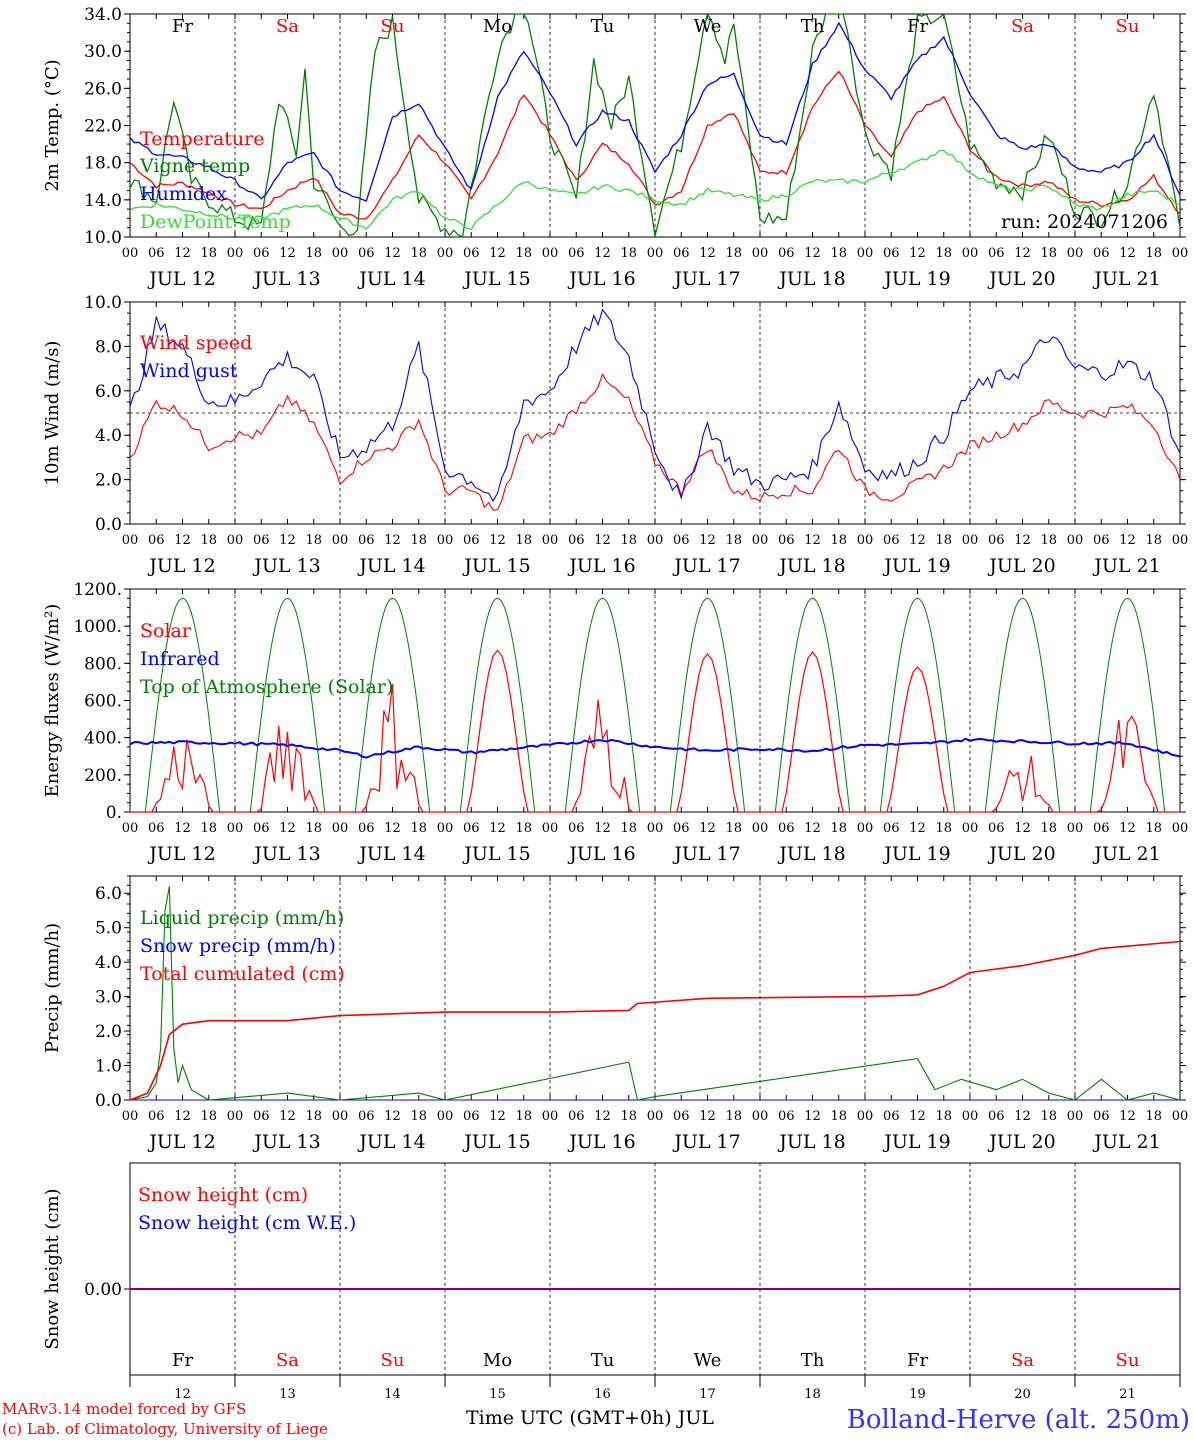 The width and height of the screenshot is (1194, 1440). Describe the element at coordinates (180, 659) in the screenshot. I see `legend-entry: Infrared` at that location.